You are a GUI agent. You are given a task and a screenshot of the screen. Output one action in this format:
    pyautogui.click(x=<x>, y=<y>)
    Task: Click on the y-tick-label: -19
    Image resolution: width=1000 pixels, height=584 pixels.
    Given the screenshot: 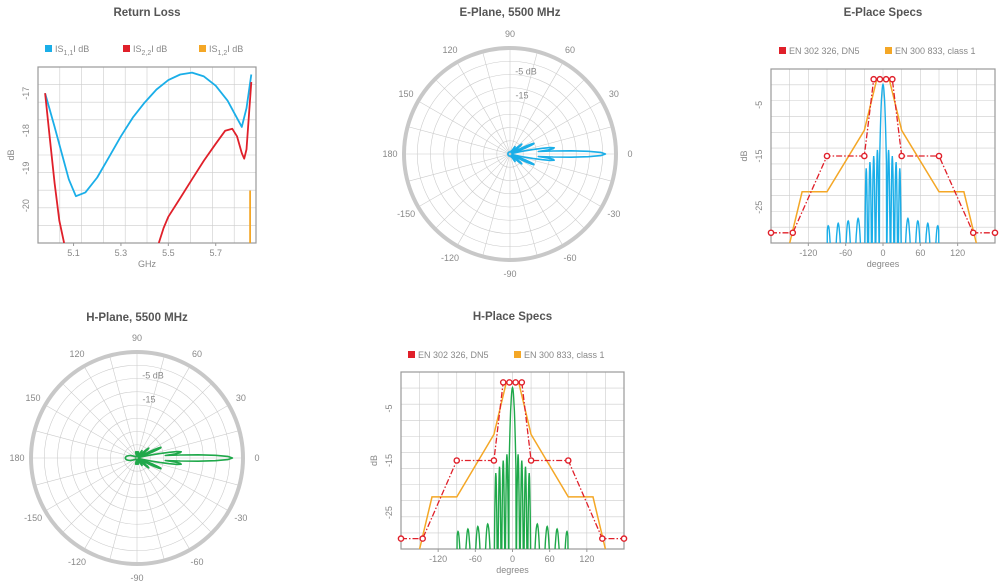 What is the action you would take?
    pyautogui.click(x=26, y=168)
    